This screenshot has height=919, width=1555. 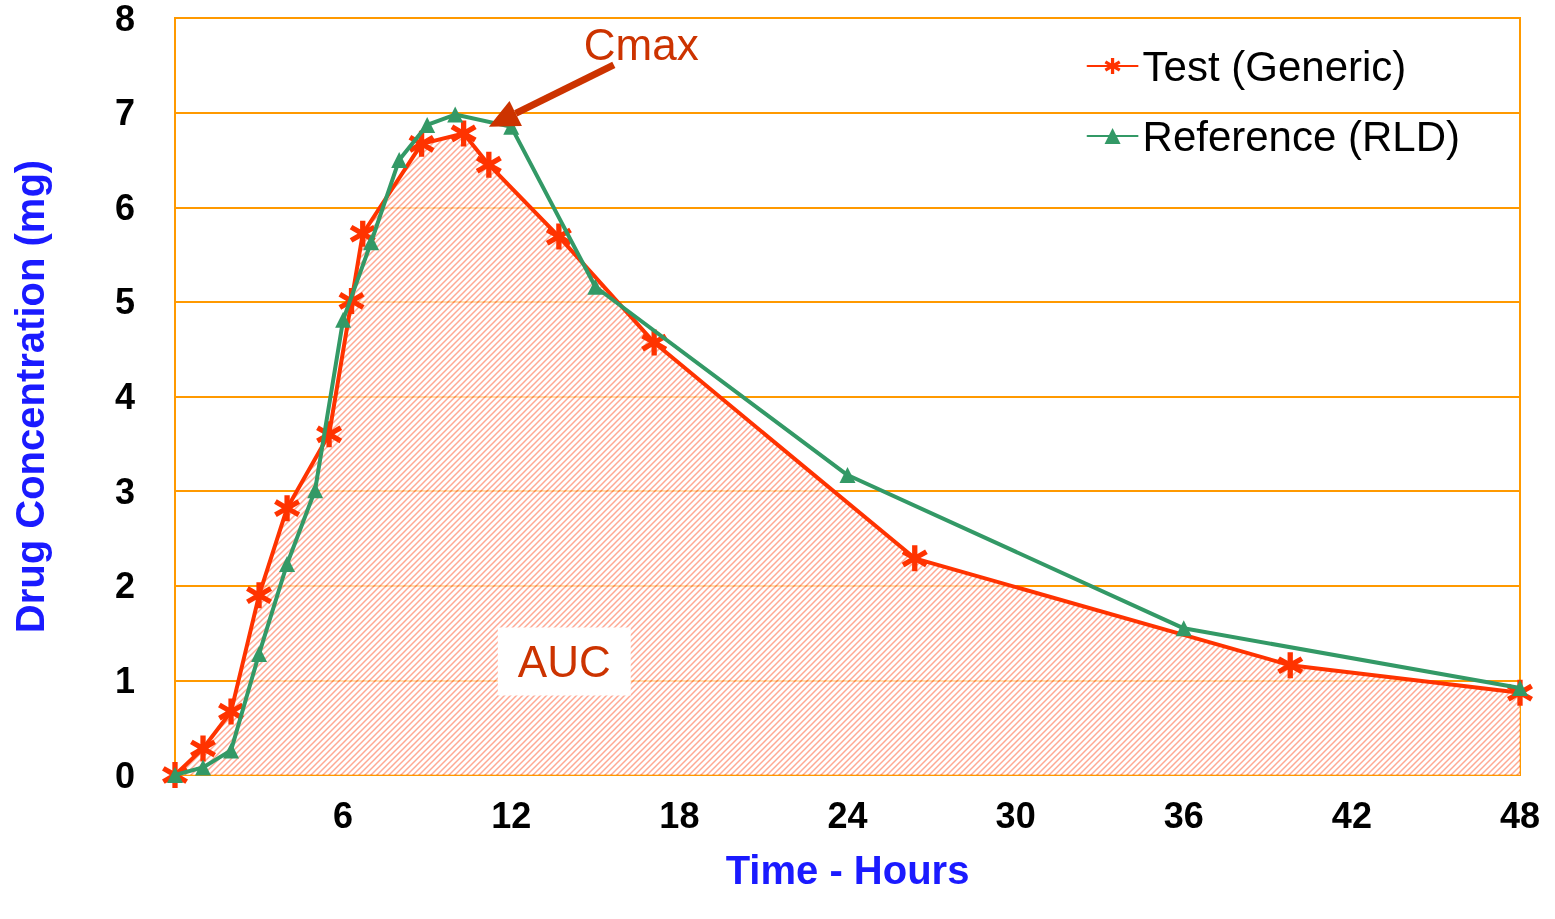 I want to click on y-tick-label: 6, so click(x=124, y=207).